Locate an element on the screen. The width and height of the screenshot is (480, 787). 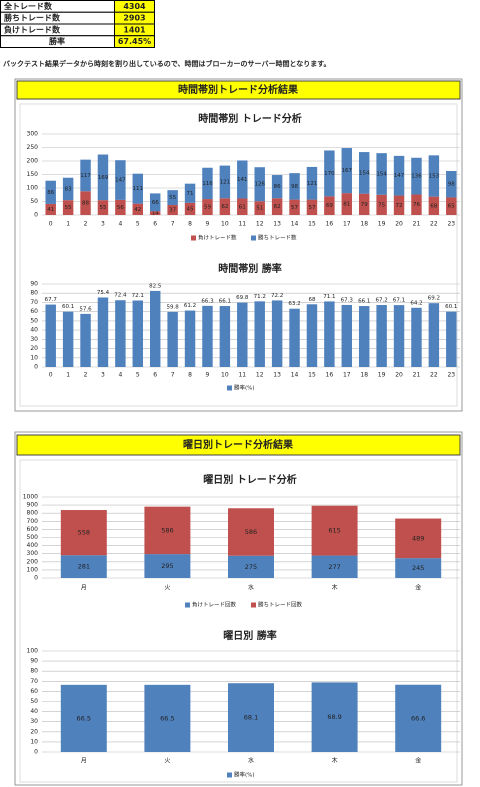
section-header is located at coordinates (238, 90).